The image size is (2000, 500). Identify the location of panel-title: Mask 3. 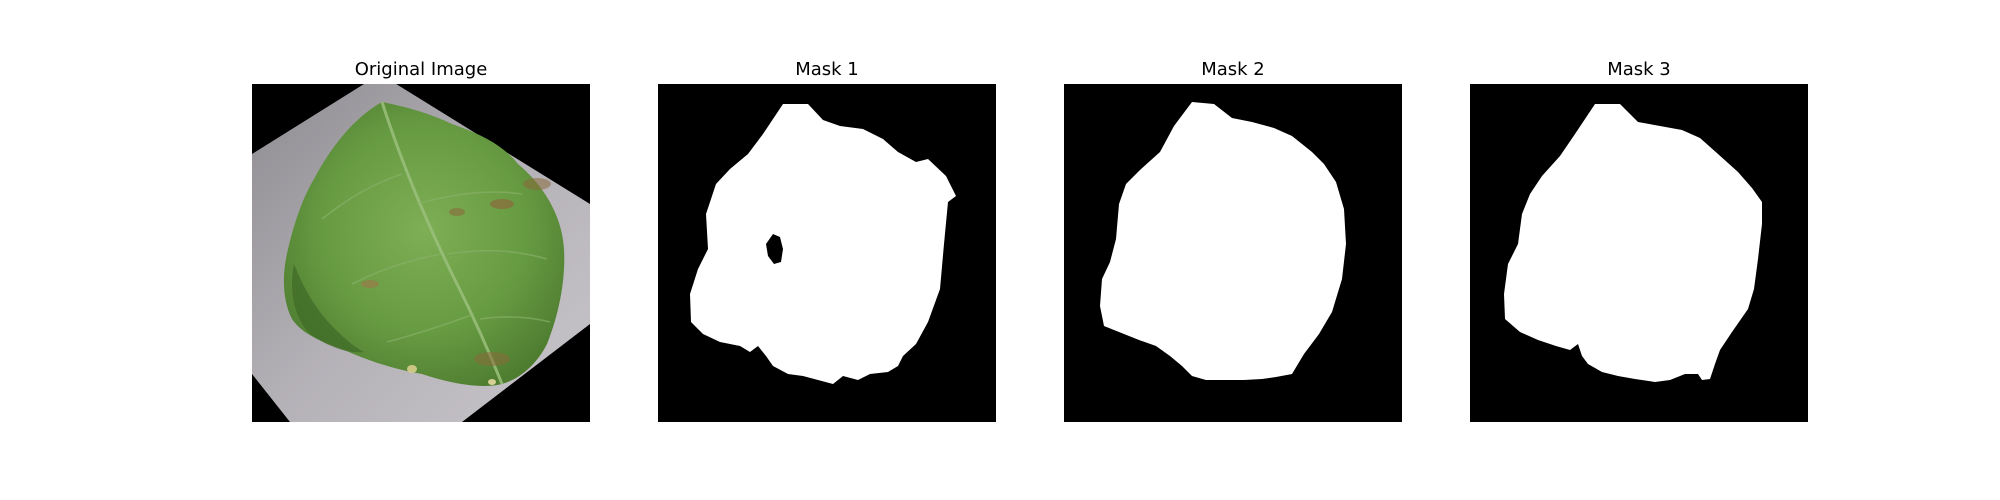
(1639, 69).